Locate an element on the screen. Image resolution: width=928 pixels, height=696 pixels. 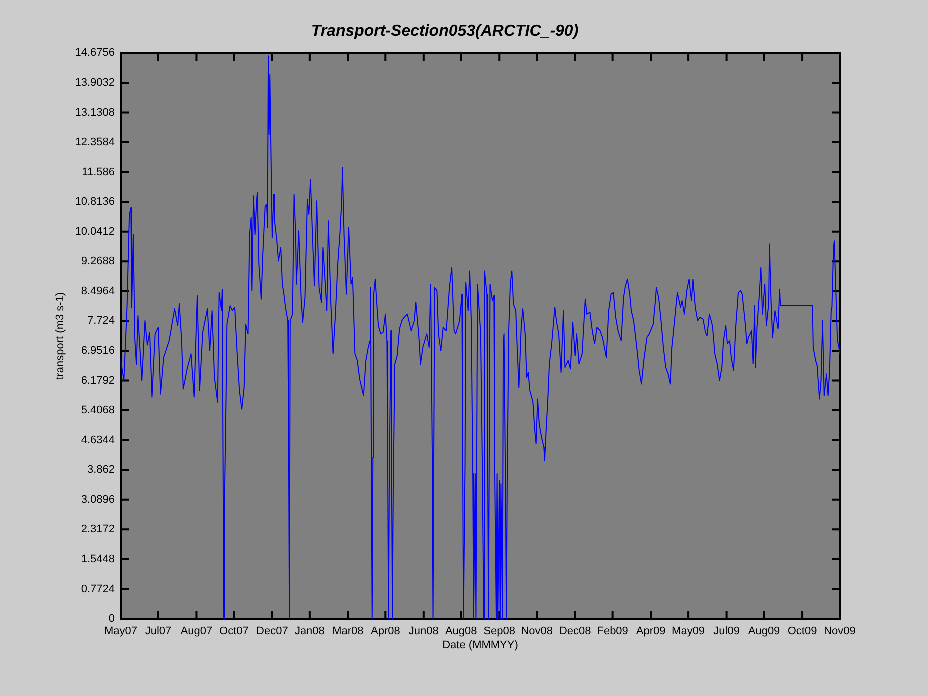
y-tick-label: 5.4068 is located at coordinates (98, 410).